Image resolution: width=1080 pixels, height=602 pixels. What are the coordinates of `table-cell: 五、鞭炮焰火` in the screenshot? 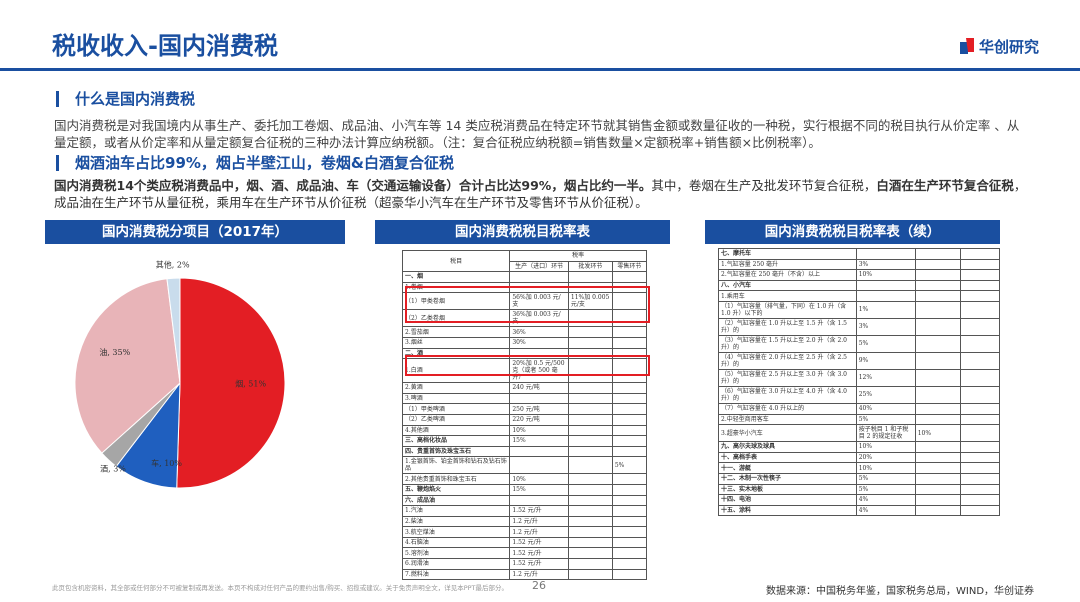 It's located at (456, 489).